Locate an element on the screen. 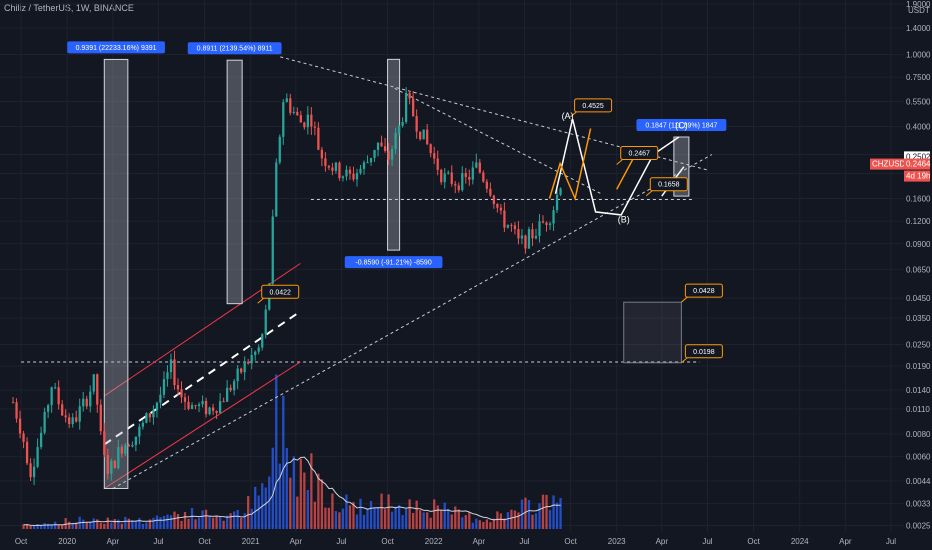 This screenshot has width=932, height=550. callout-label: 0.1658 is located at coordinates (669, 185).